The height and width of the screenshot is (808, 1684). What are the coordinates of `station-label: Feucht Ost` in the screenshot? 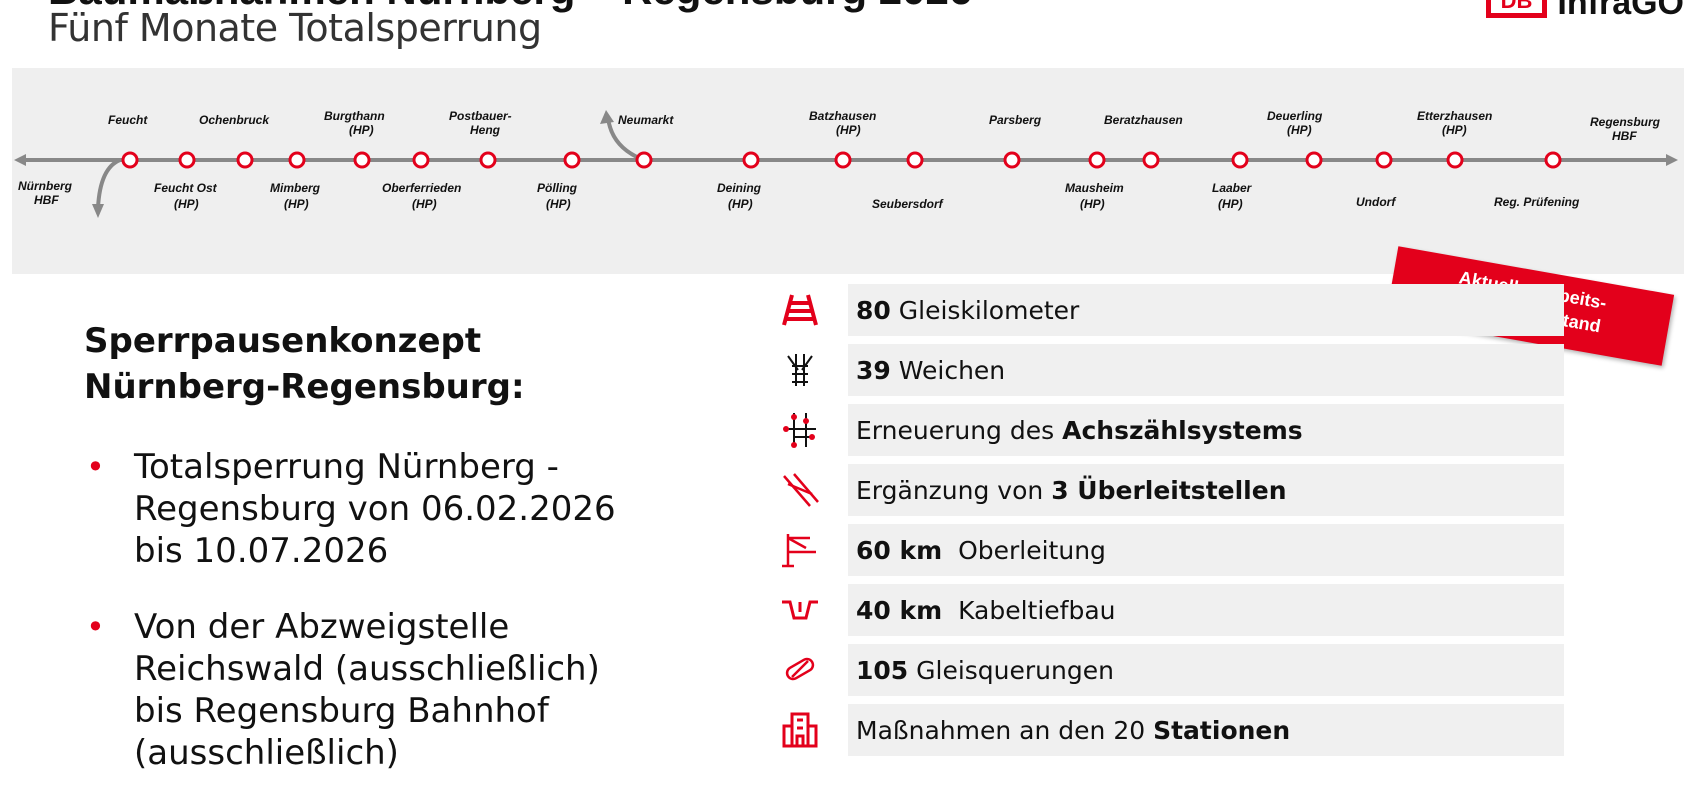 It's located at (186, 188).